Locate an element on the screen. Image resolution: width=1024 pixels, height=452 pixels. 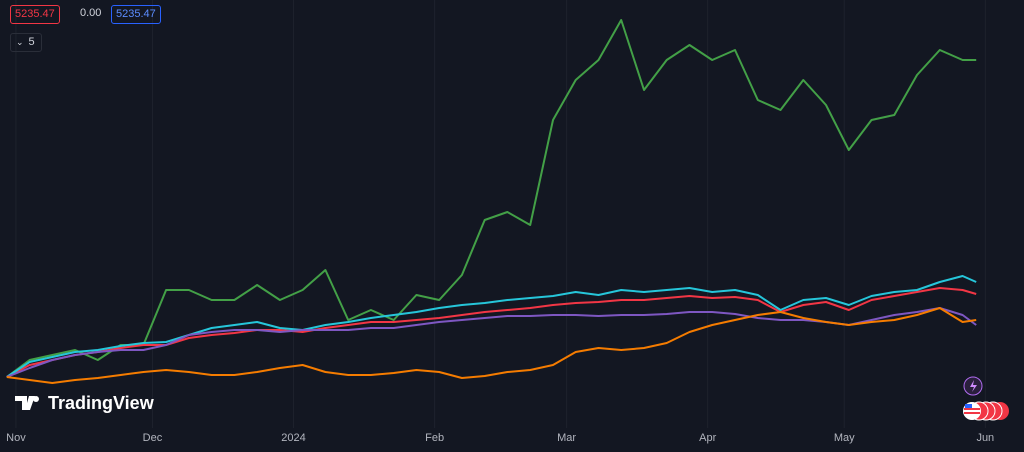
x-tick-label: Mar is located at coordinates (566, 438).